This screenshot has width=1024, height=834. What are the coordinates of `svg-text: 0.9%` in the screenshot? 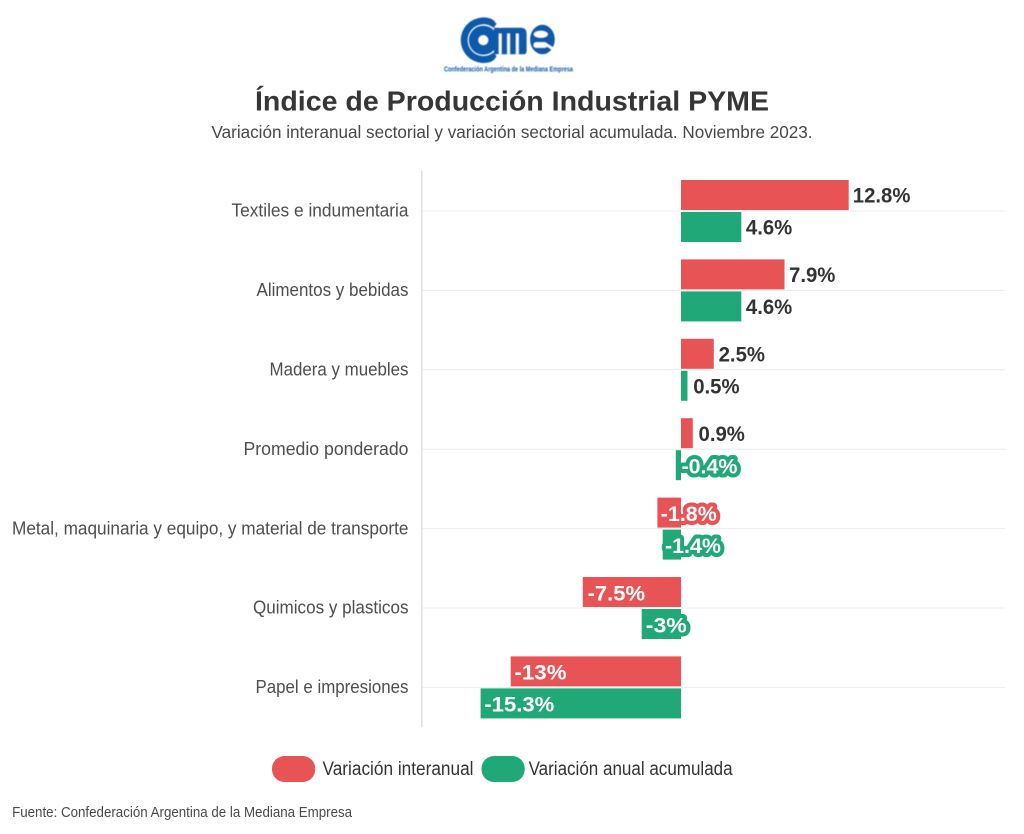 It's located at (722, 434).